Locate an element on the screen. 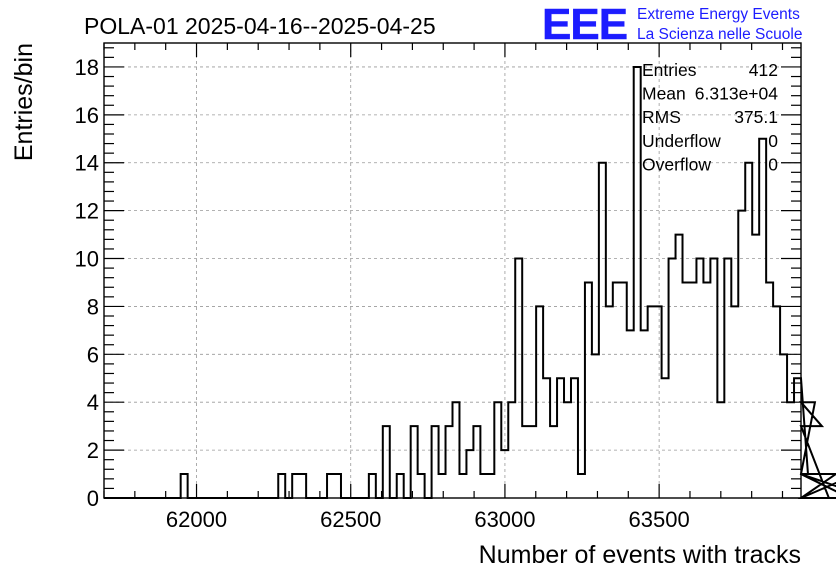  stats-label-underflow: Underflow is located at coordinates (681, 141).